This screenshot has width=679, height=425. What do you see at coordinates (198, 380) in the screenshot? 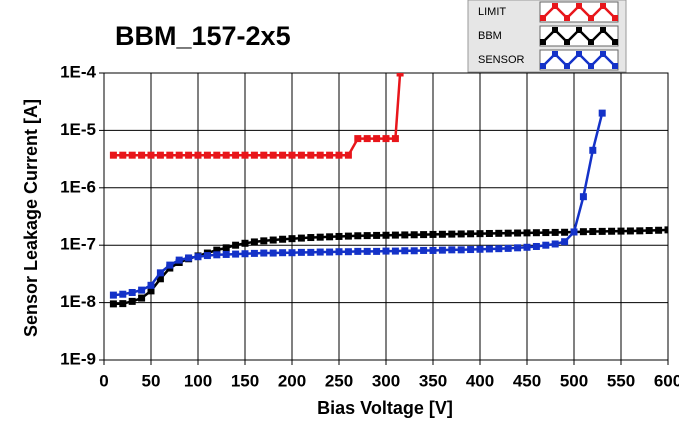
I see `x-tick-label: 100` at bounding box center [198, 380].